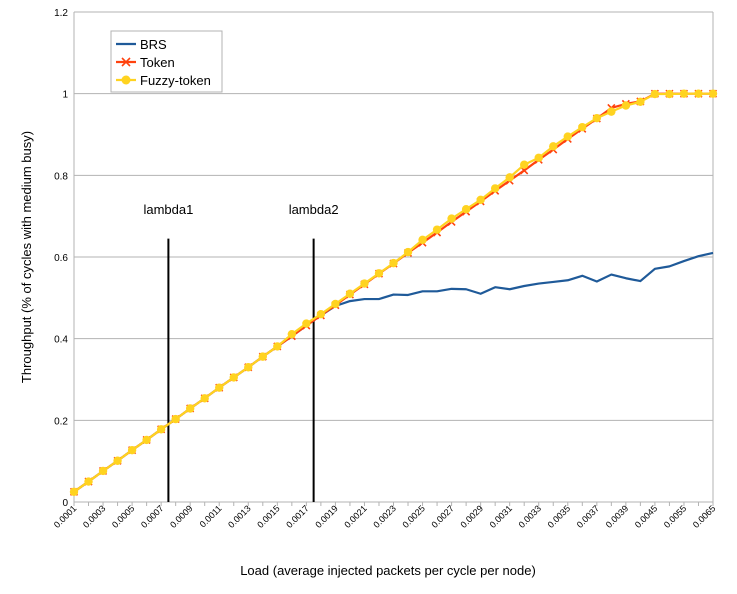 This screenshot has height=594, width=737. Describe the element at coordinates (530, 516) in the screenshot. I see `x-tick-label: 0.0033` at that location.